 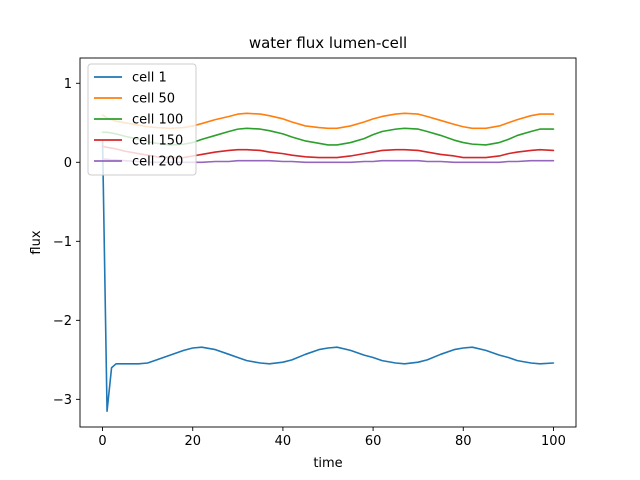 I want to click on y-tick-label: −2, so click(x=62, y=321).